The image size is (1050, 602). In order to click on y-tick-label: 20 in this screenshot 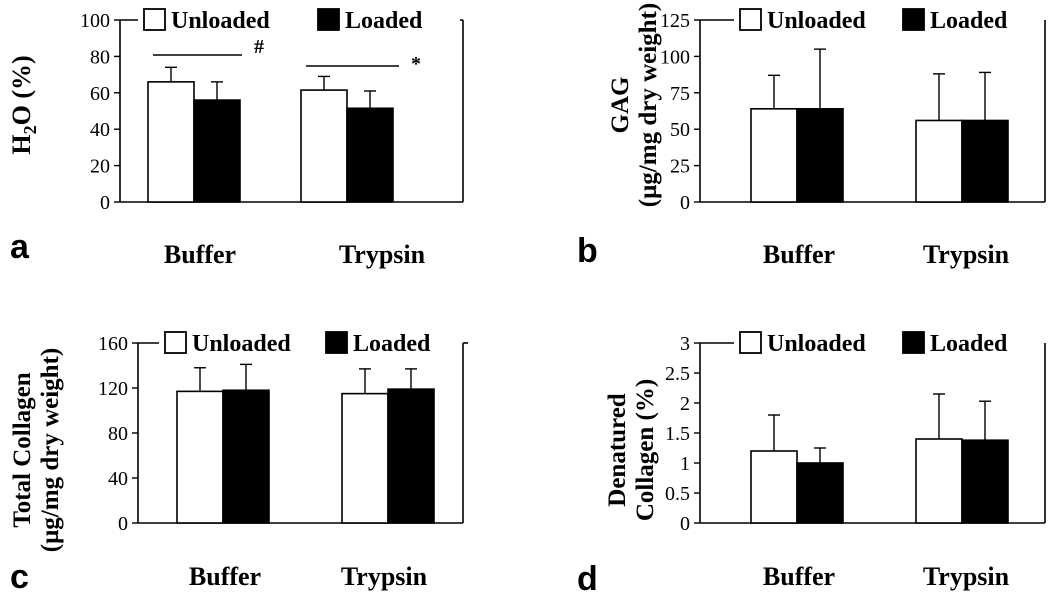, I will do `click(100, 167)`.